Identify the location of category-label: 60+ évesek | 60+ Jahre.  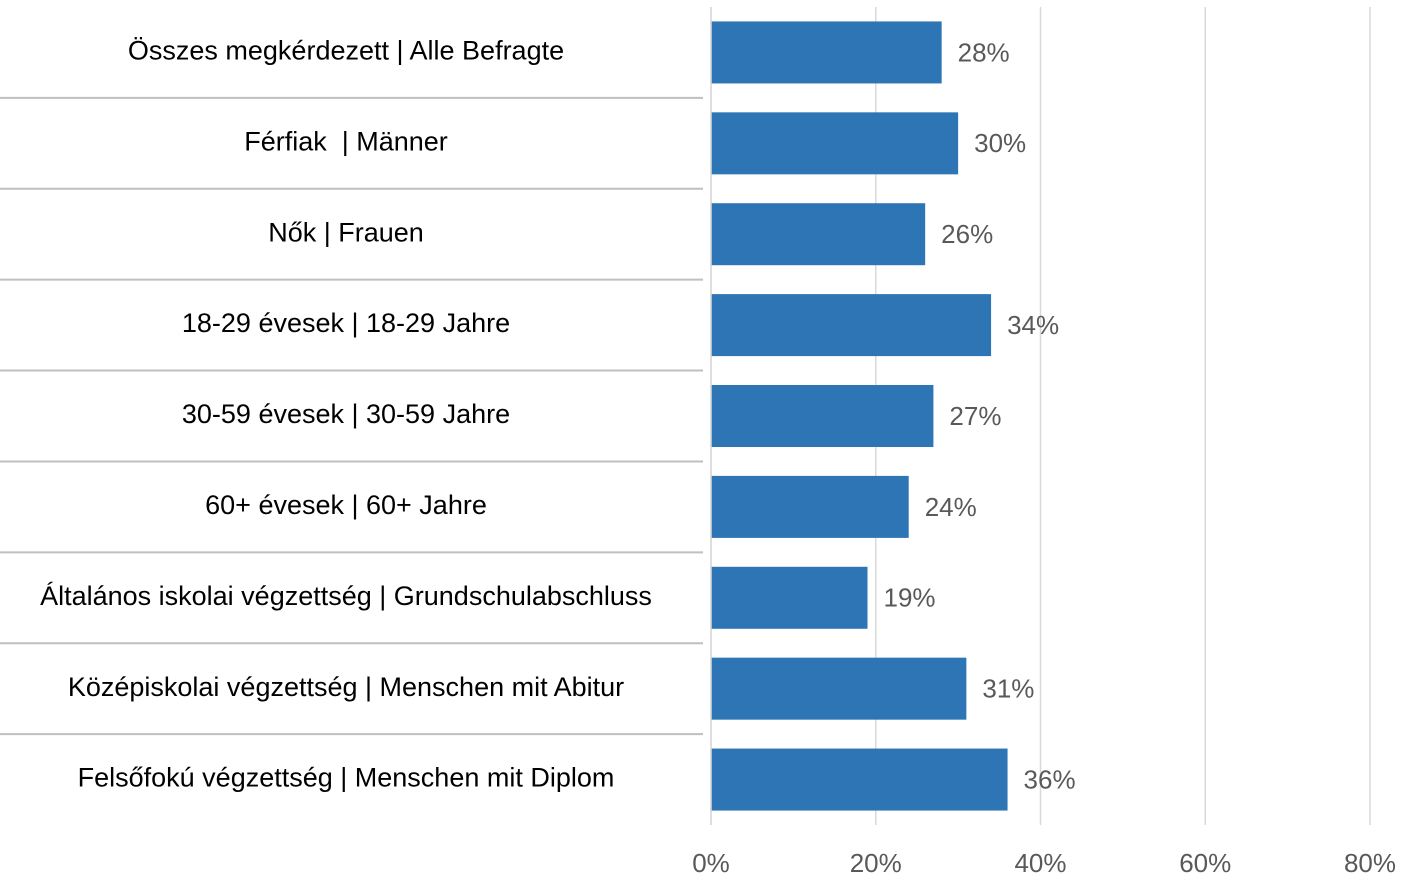
(346, 505).